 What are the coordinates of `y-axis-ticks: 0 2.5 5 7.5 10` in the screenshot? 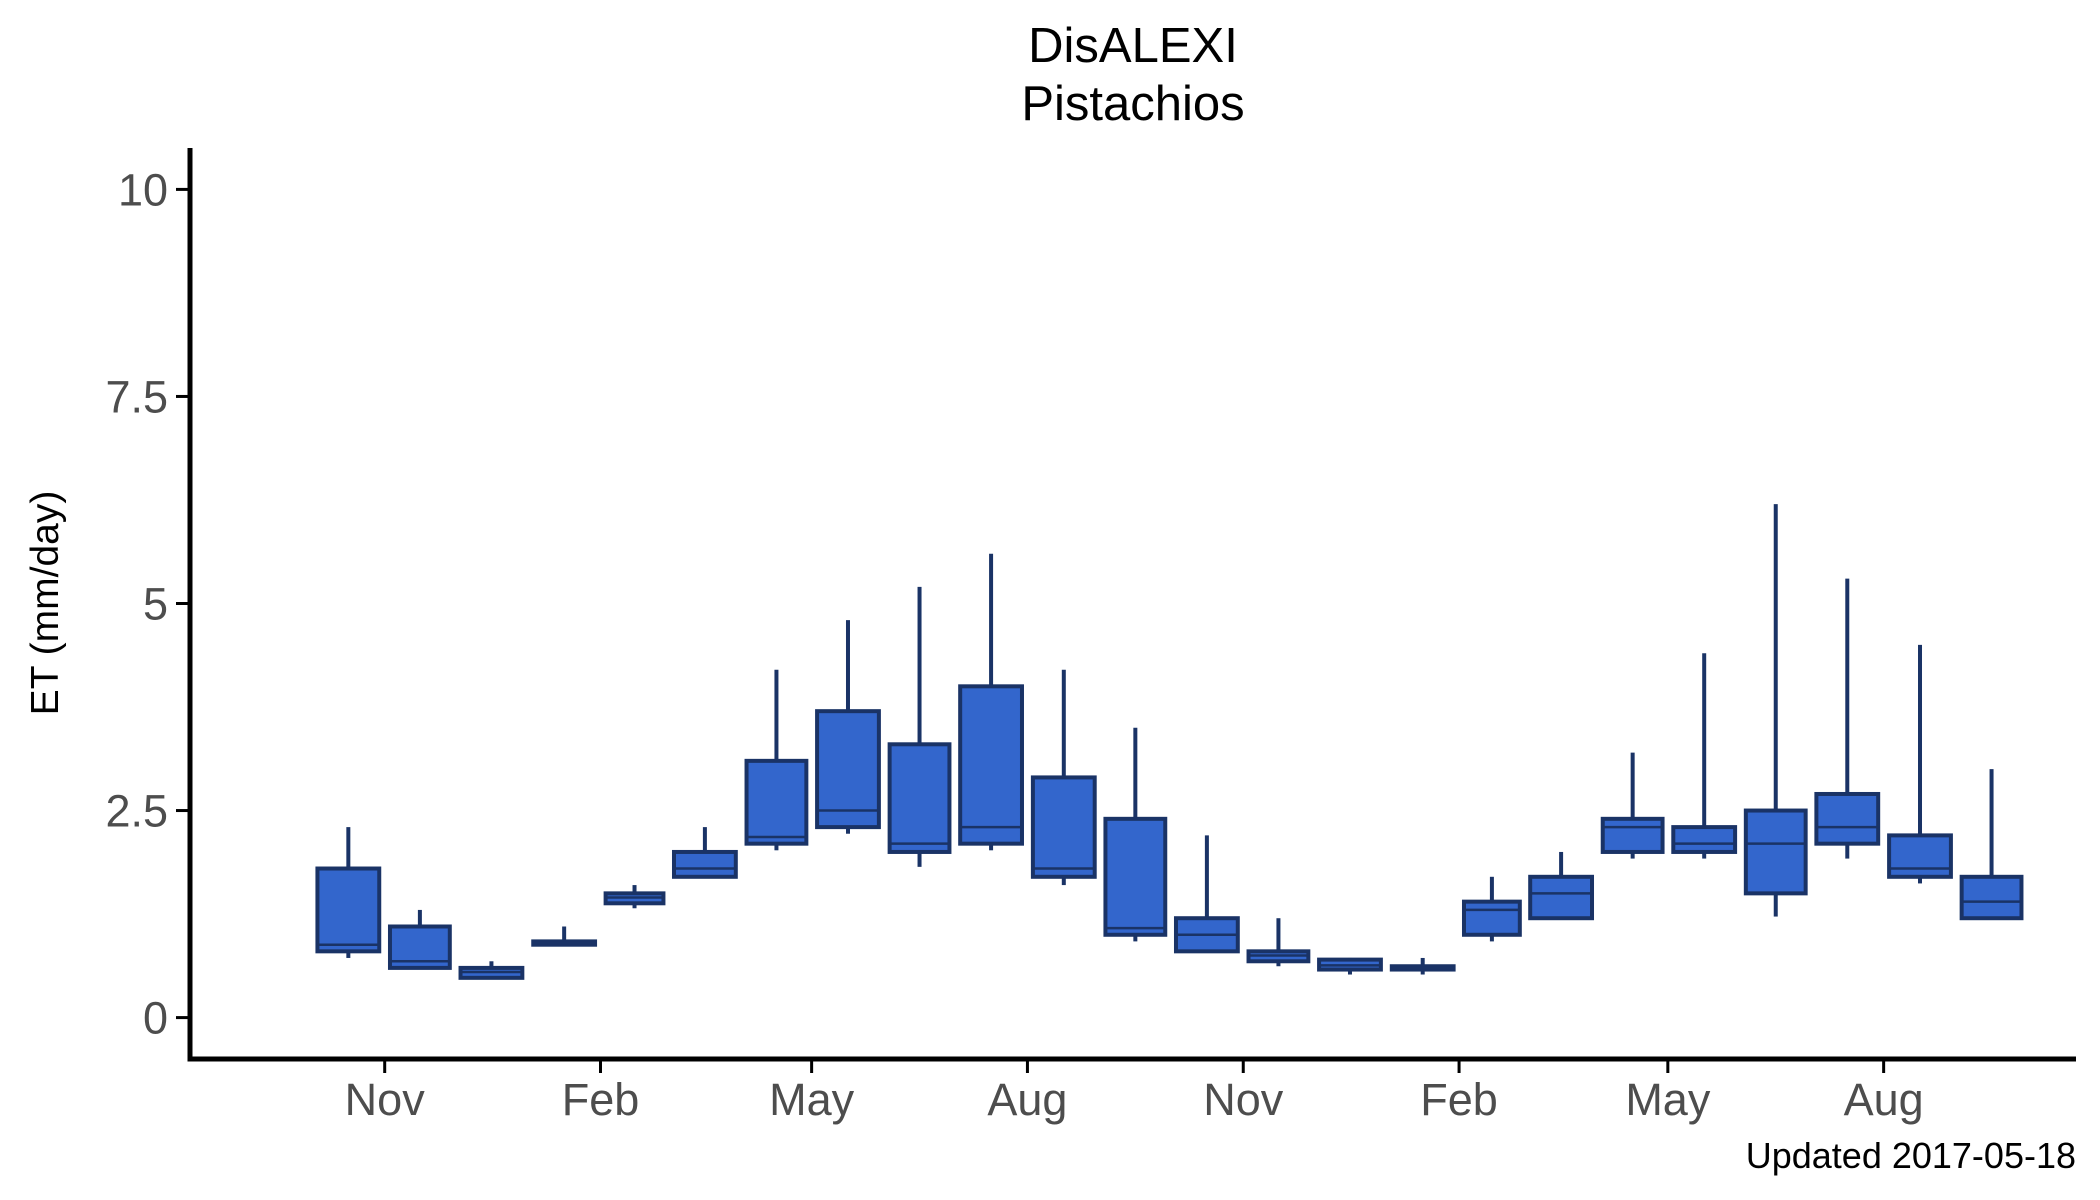 It's located at (147, 604).